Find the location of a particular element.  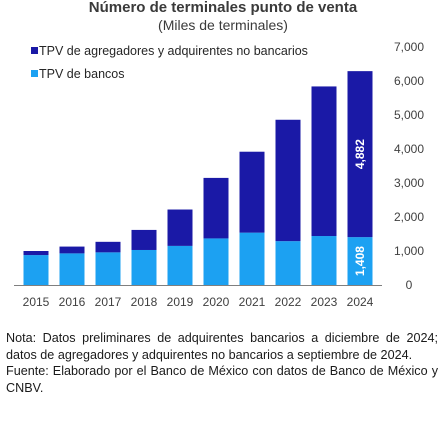

bar-agregadores-2018 is located at coordinates (144, 239).